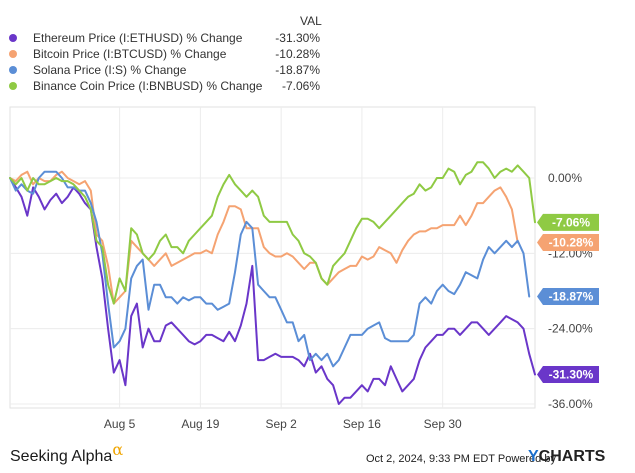  I want to click on legend-entry-name: Solana Price (I:S) % Change, so click(110, 70).